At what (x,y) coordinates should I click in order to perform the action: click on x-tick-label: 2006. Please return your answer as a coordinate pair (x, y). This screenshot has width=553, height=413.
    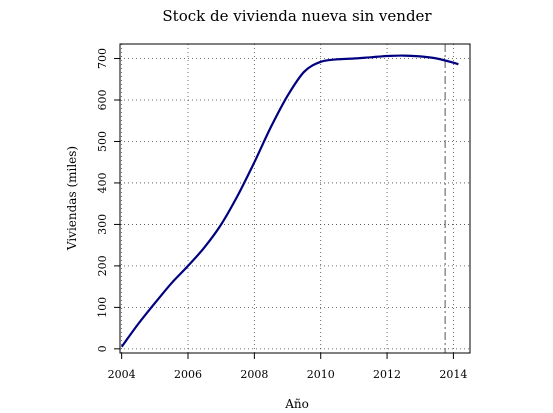
    Looking at the image, I should click on (188, 374).